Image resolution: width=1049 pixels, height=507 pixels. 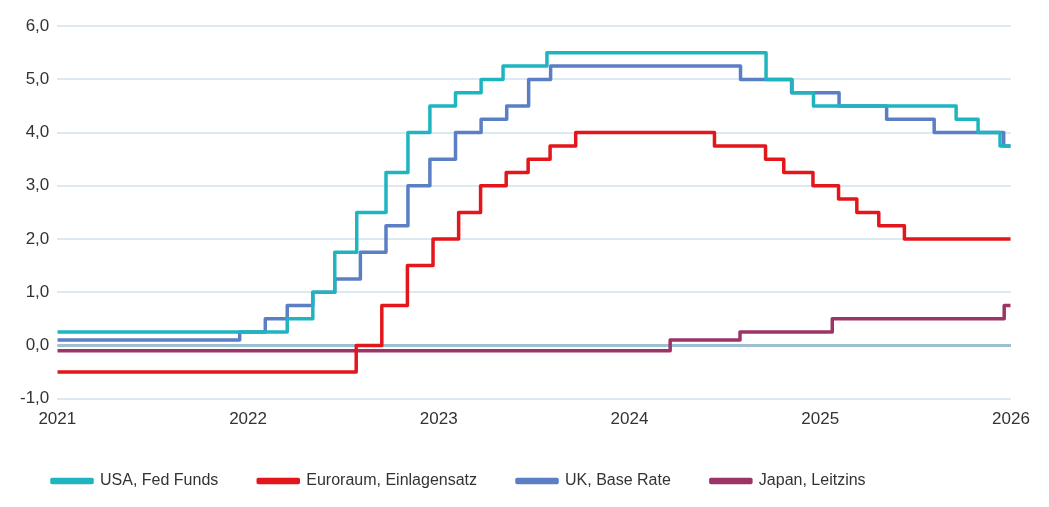 I want to click on x-tick-label: 2026, so click(x=1011, y=419).